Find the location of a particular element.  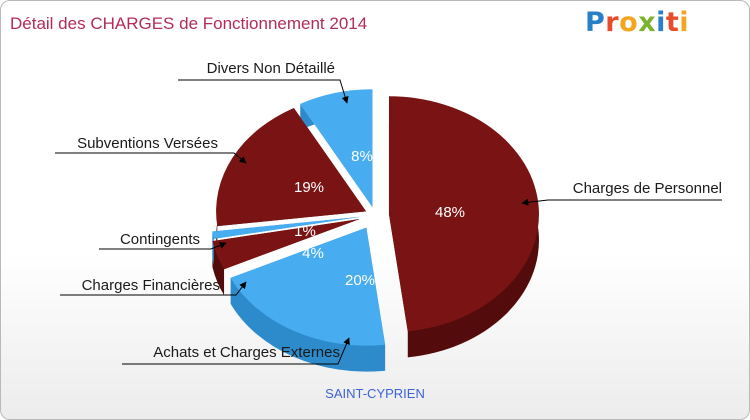

pie-slice-contingents is located at coordinates (287, 227).